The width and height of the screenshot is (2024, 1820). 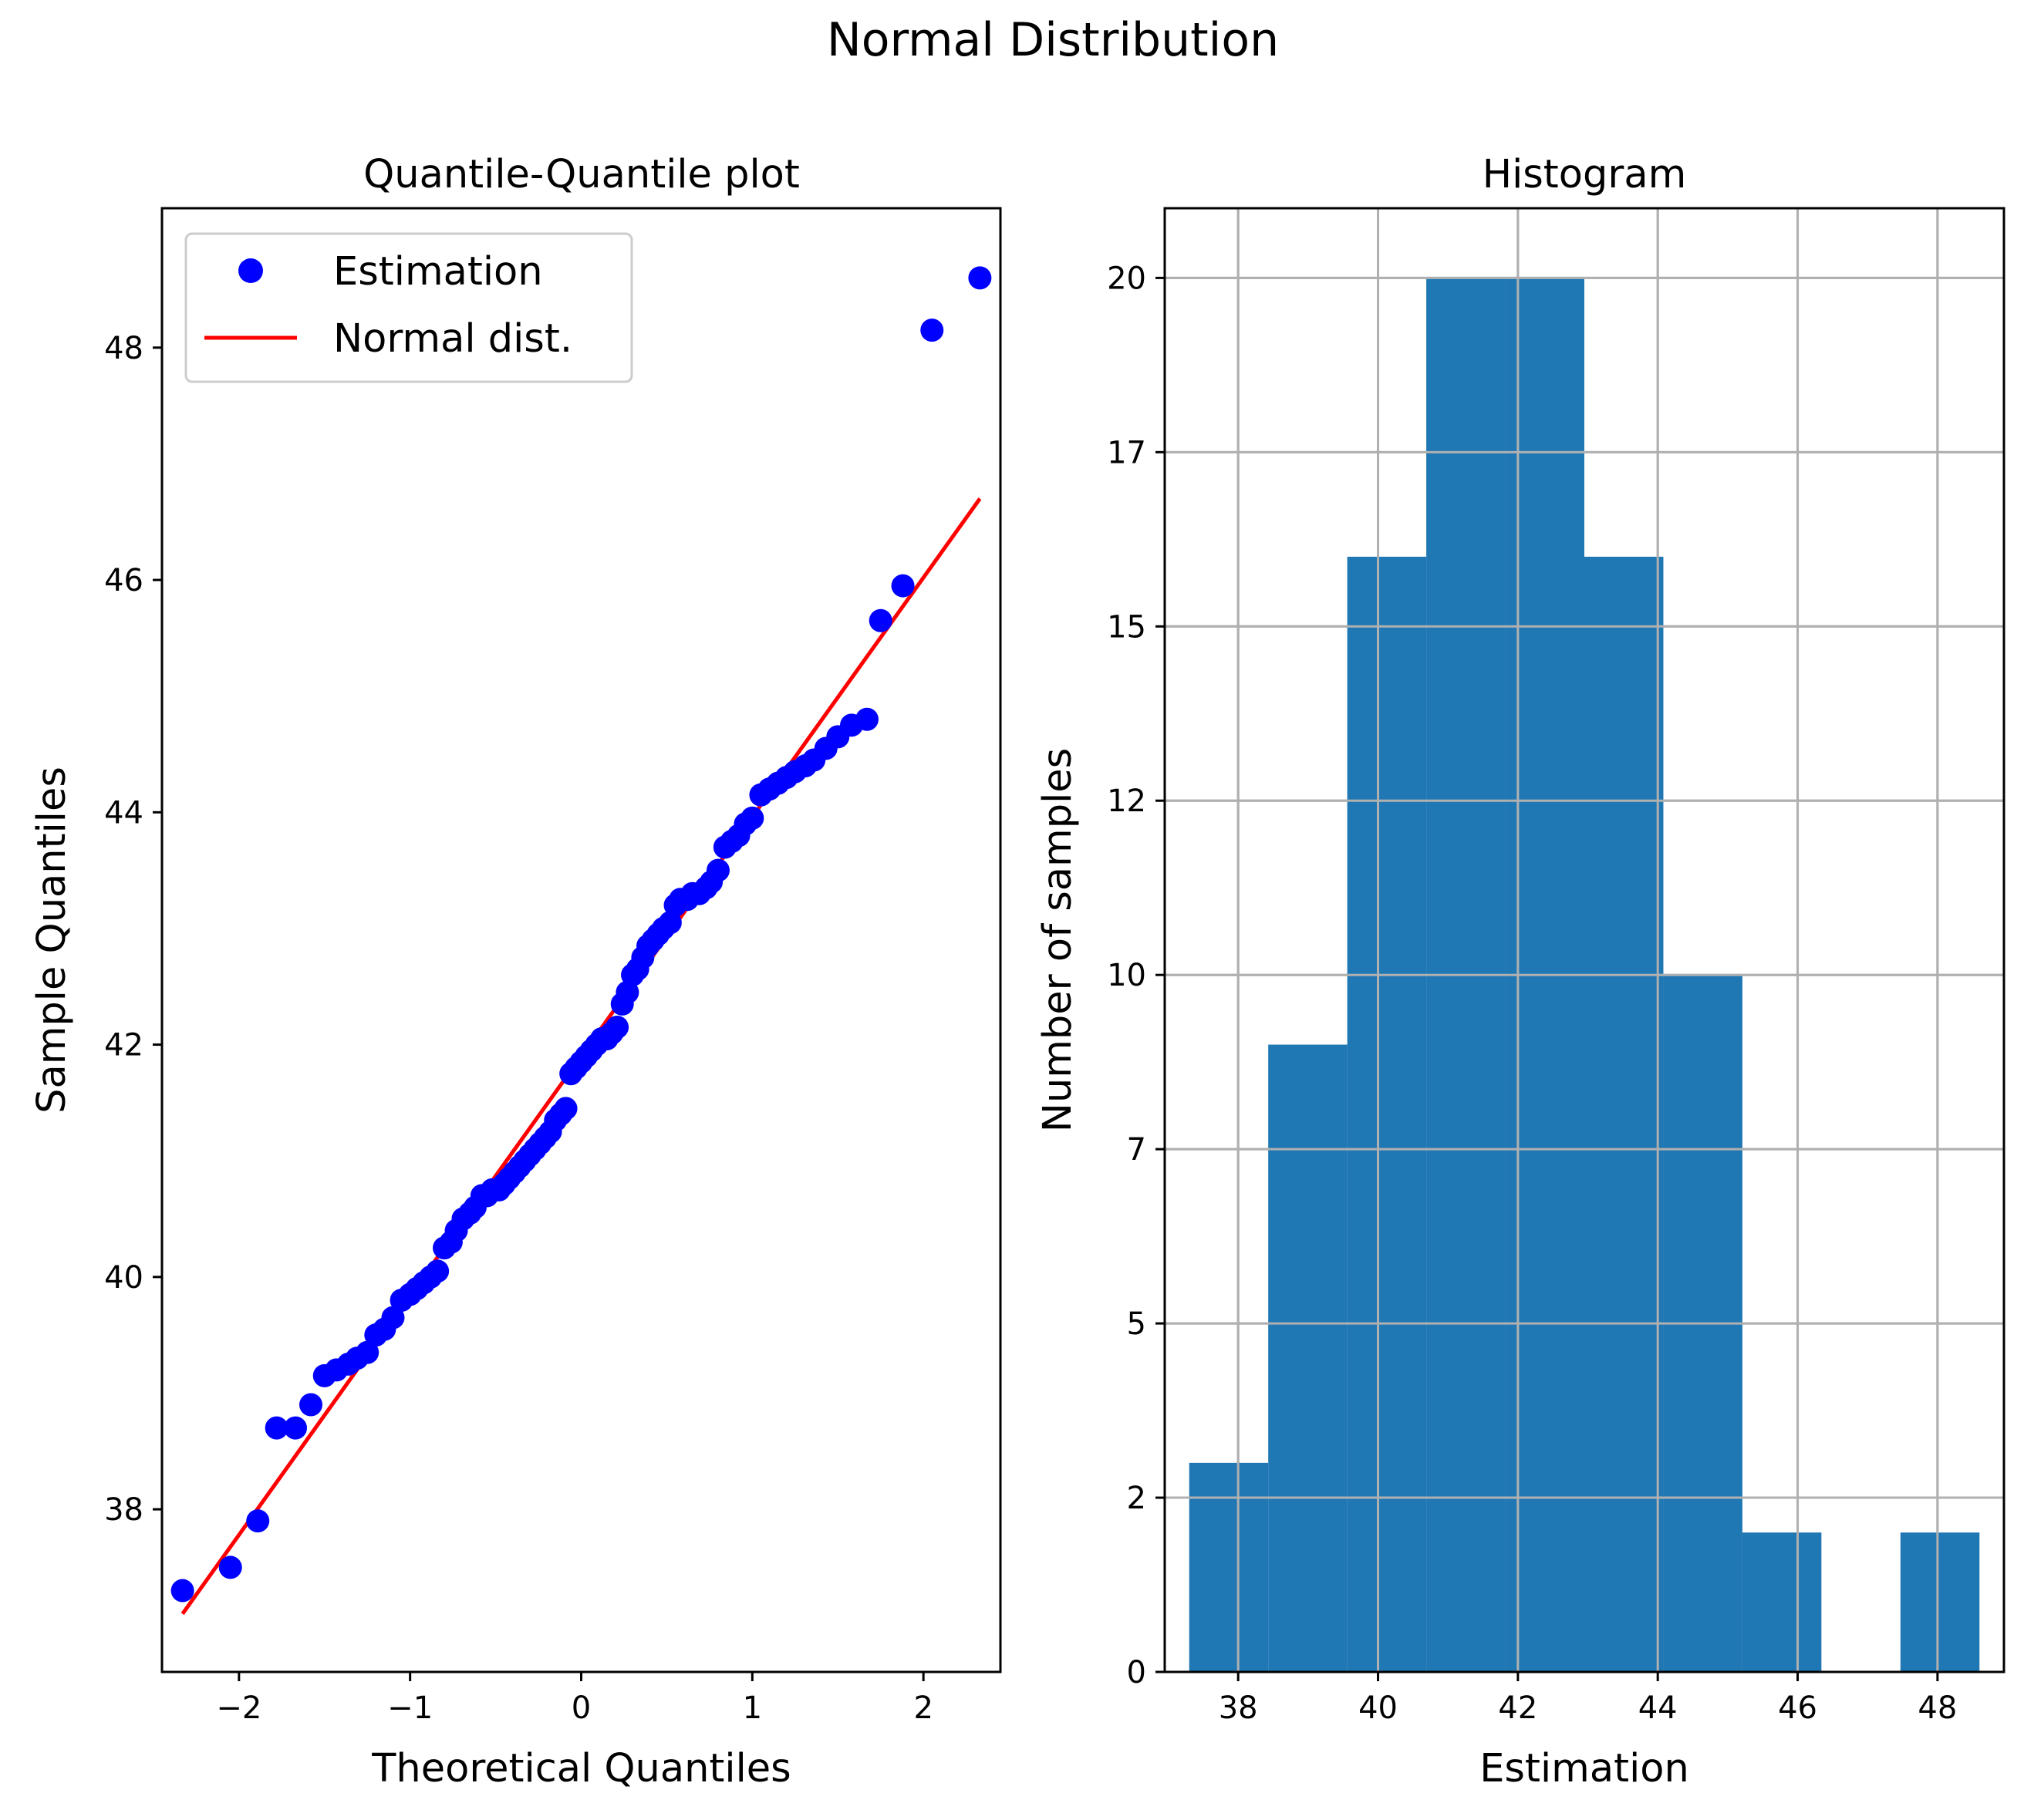 I want to click on histogram-title: Histogram, so click(x=1585, y=175).